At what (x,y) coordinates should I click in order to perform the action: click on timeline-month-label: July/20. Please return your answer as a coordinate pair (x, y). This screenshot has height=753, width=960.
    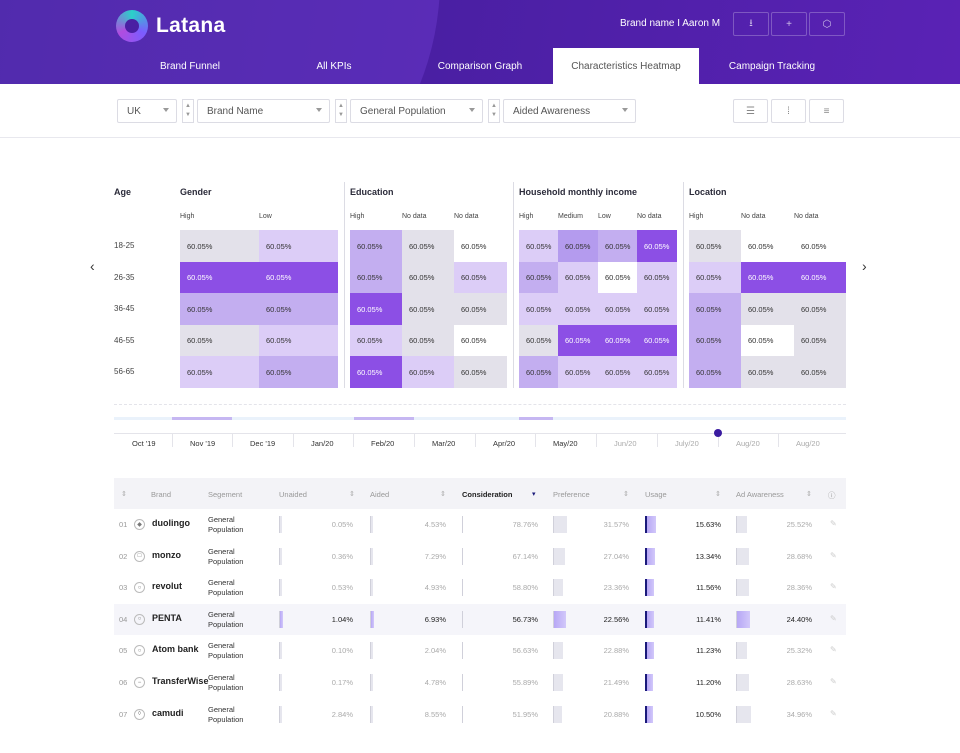
    Looking at the image, I should click on (687, 443).